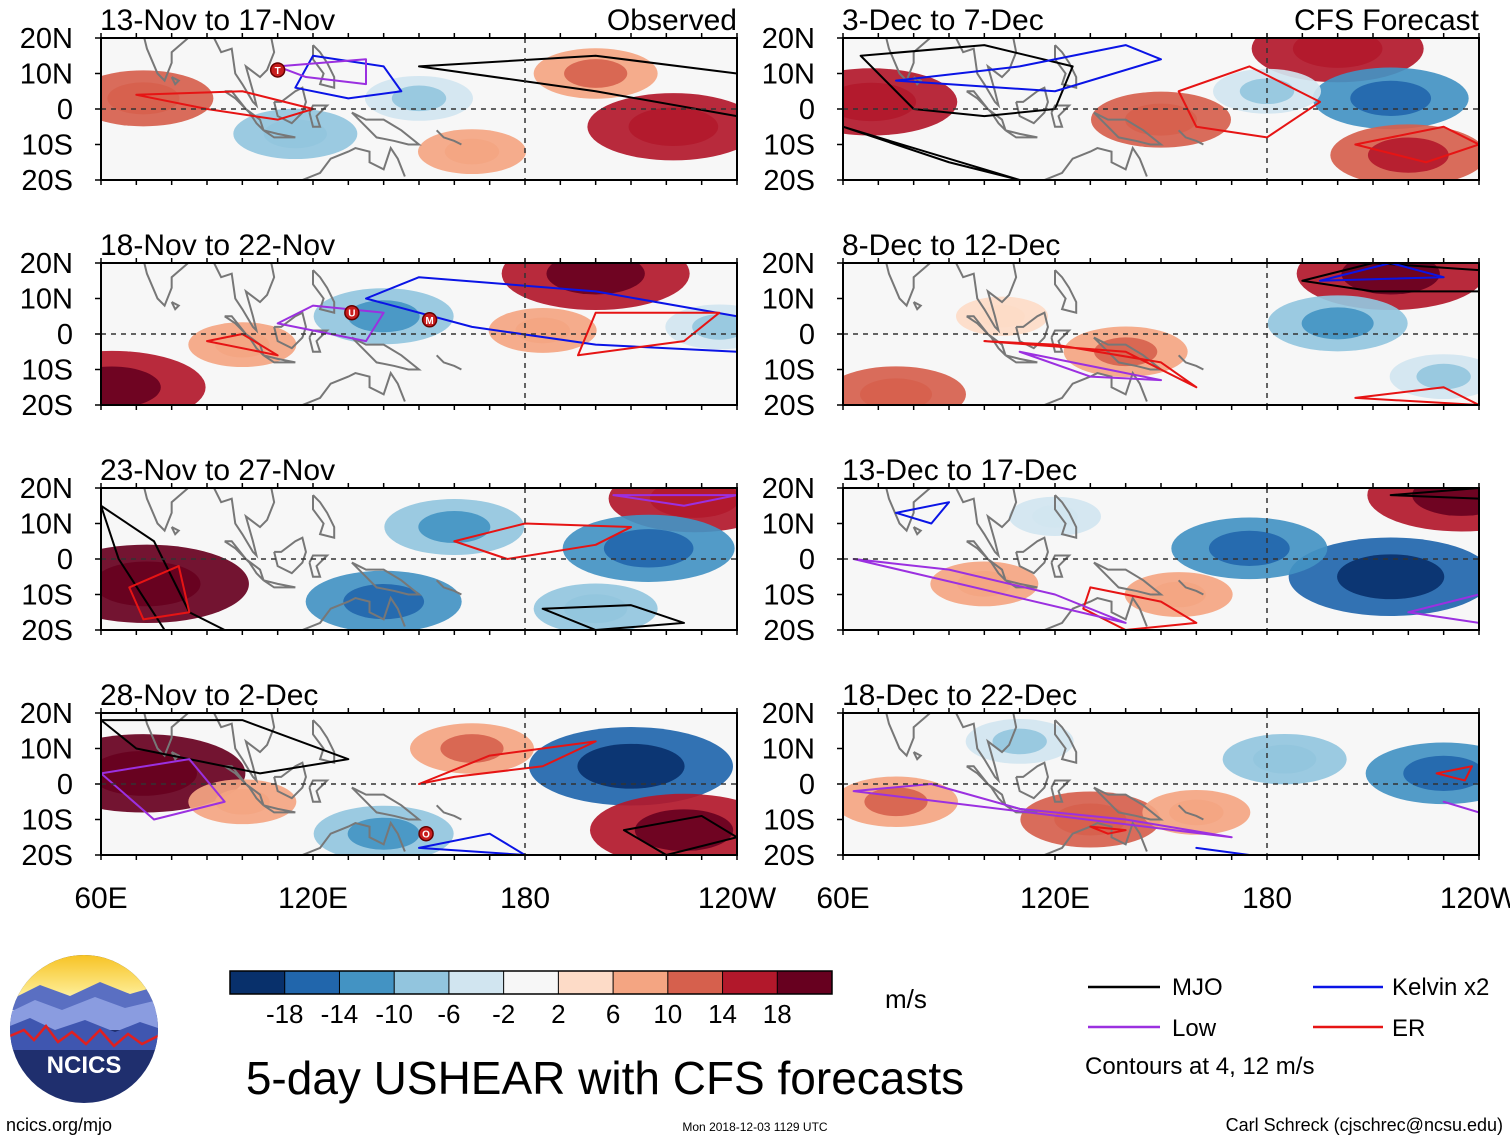 The height and width of the screenshot is (1142, 1510). What do you see at coordinates (807, 110) in the screenshot?
I see `y-tick-label: 0` at bounding box center [807, 110].